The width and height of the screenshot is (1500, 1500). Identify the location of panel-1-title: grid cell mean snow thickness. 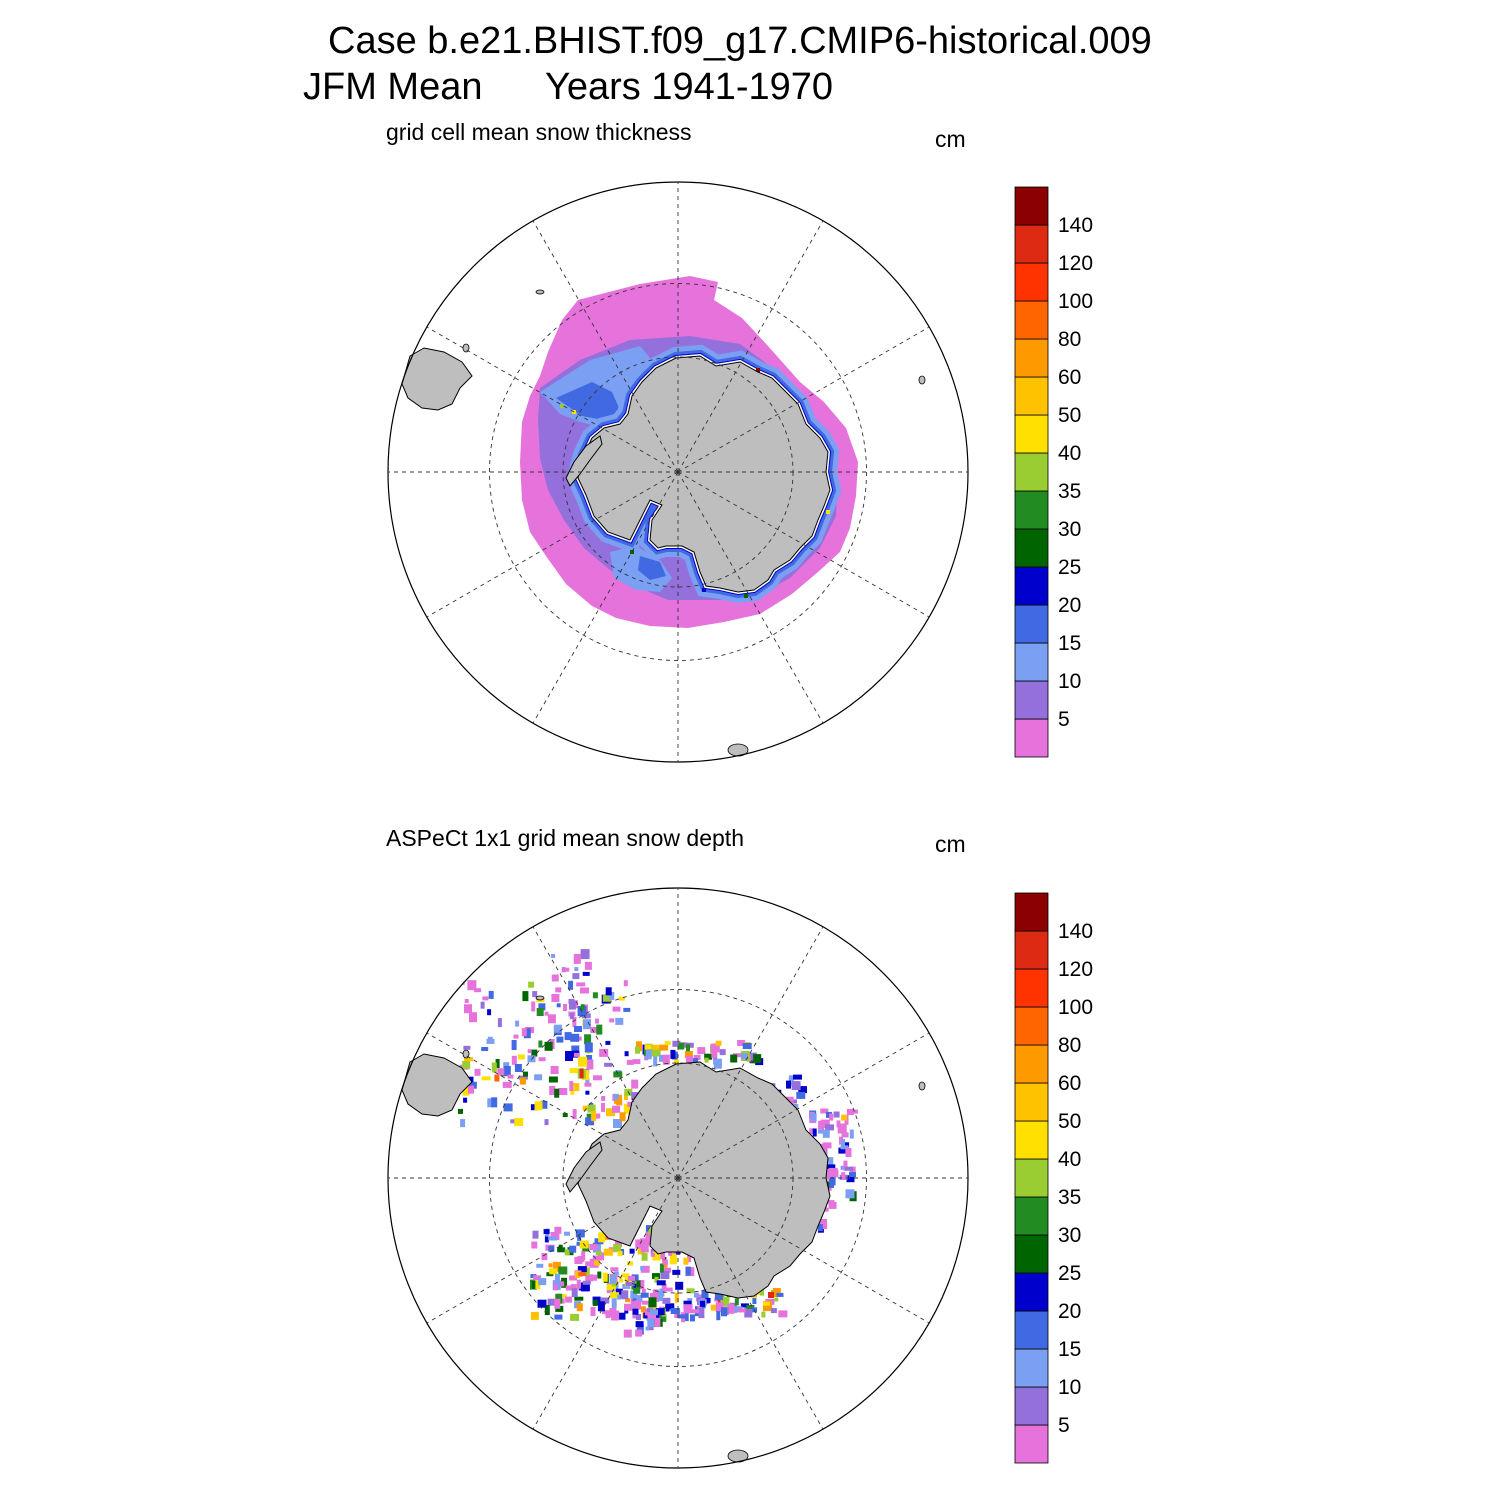
(539, 132).